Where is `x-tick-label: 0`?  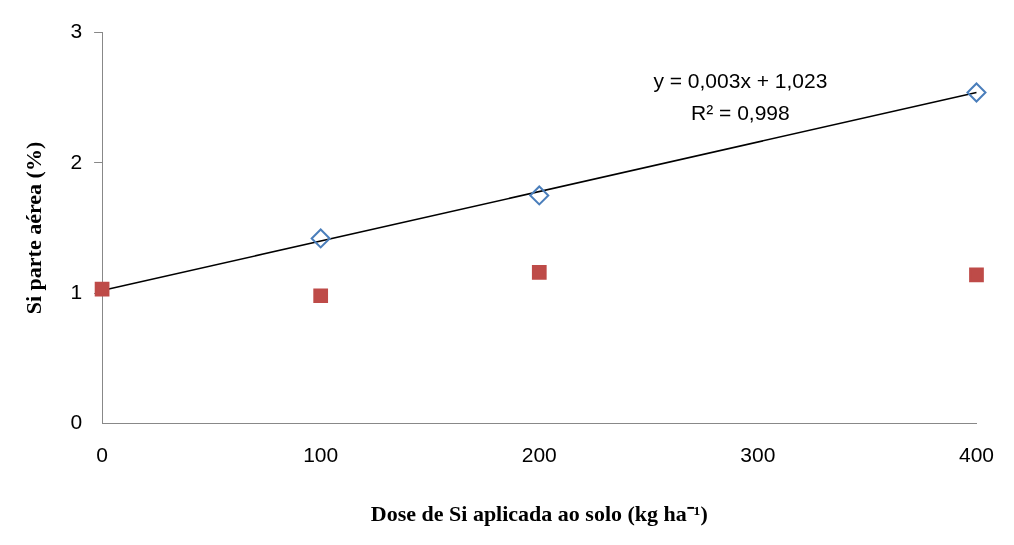
x-tick-label: 0 is located at coordinates (102, 454).